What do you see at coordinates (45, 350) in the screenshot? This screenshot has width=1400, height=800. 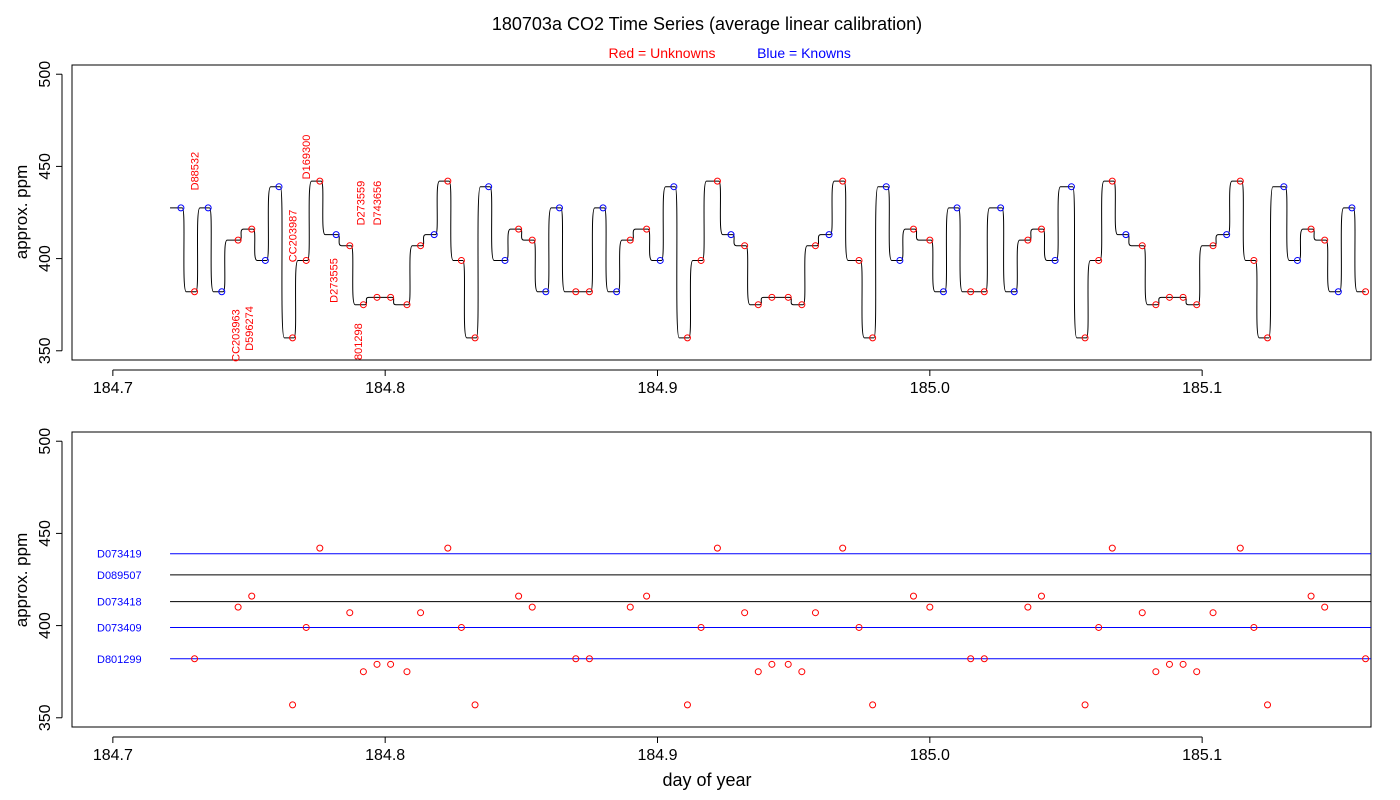 I see `top-y-tick-label: 350` at bounding box center [45, 350].